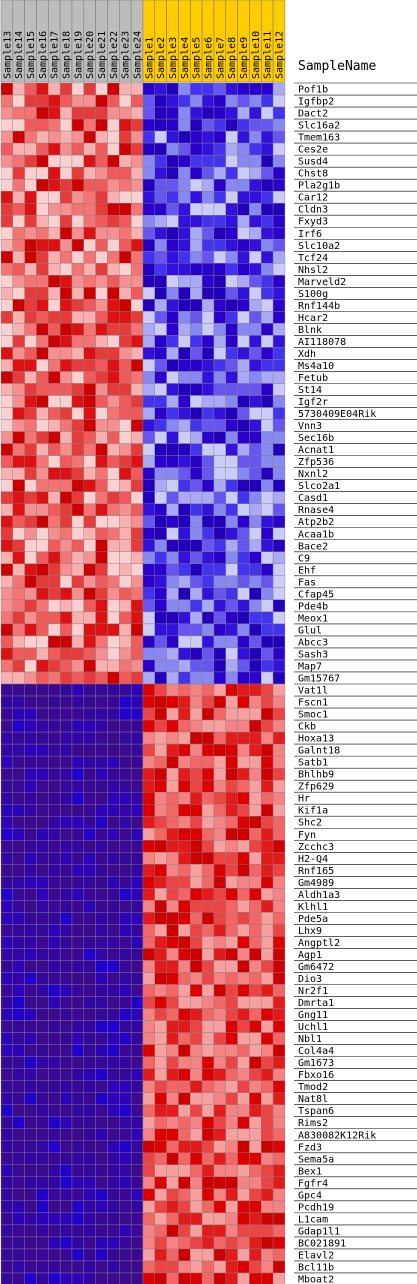 This screenshot has height=1284, width=417. Describe the element at coordinates (313, 654) in the screenshot. I see `row-label: Sash3` at that location.